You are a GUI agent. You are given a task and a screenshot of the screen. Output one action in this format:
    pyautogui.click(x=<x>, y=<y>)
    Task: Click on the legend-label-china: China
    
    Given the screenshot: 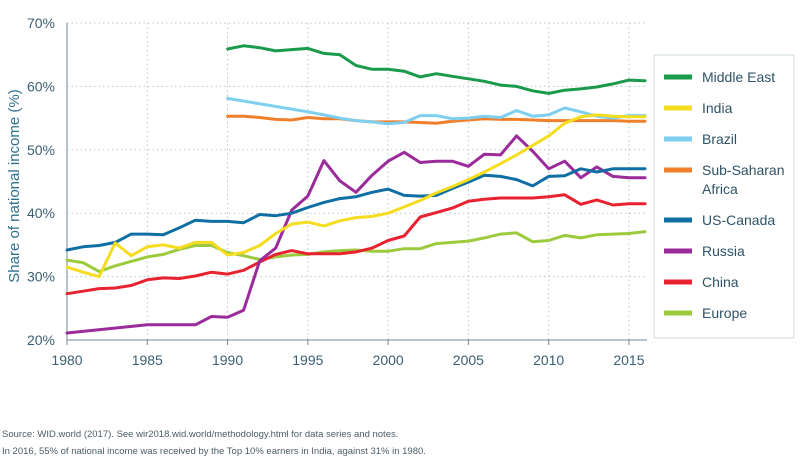 What is the action you would take?
    pyautogui.click(x=720, y=282)
    